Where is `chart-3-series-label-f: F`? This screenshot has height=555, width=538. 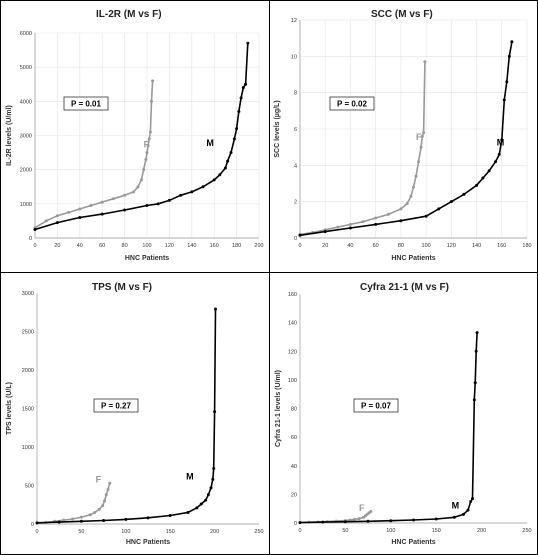 chart-3-series-label-f: F is located at coordinates (99, 479).